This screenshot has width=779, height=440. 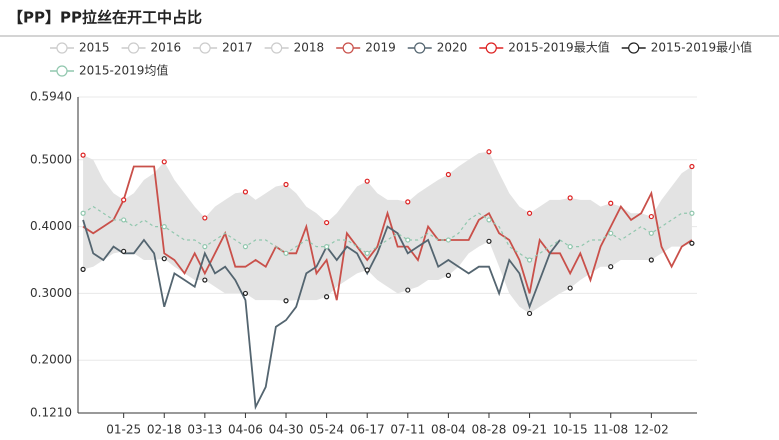 What do you see at coordinates (558, 47) in the screenshot?
I see `legend-label: 2015-2019最大值` at bounding box center [558, 47].